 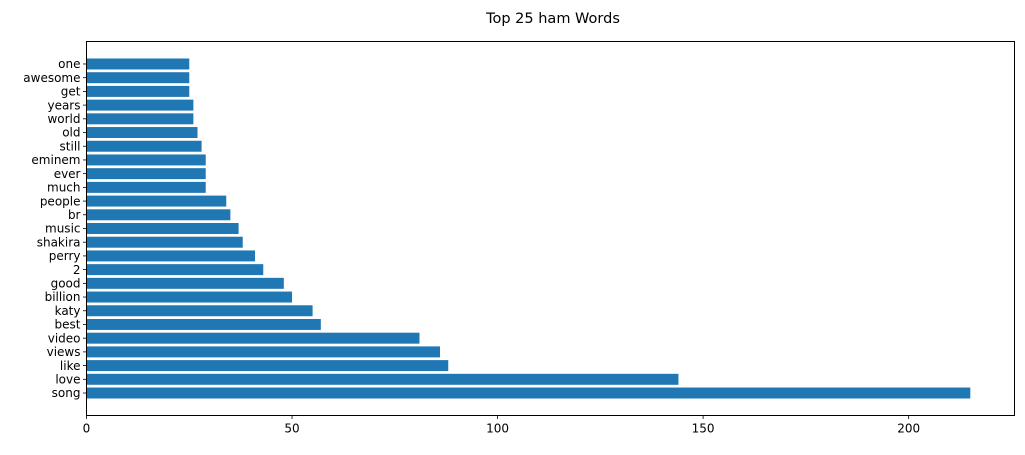 I want to click on x-tick-label: 100, so click(x=497, y=429).